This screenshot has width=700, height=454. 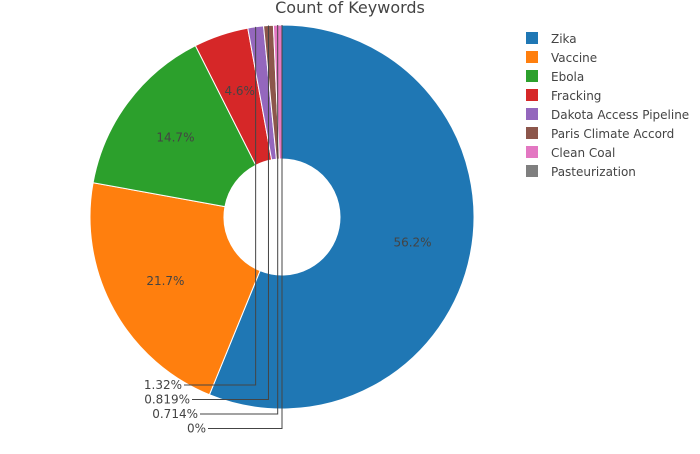 What do you see at coordinates (574, 58) in the screenshot?
I see `legend-label: Vaccine` at bounding box center [574, 58].